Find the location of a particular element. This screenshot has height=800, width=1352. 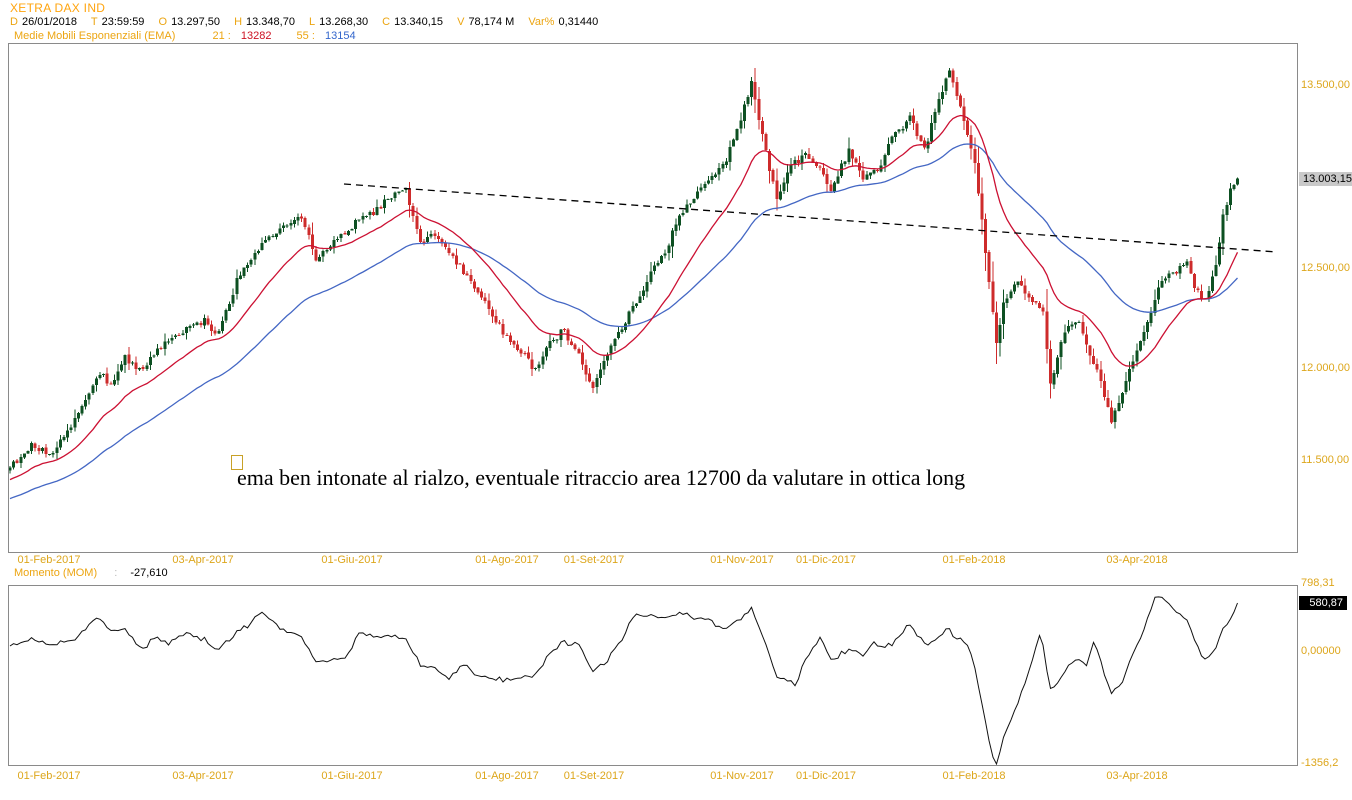

momentum-axis-label: 0,00000 is located at coordinates (1321, 651).